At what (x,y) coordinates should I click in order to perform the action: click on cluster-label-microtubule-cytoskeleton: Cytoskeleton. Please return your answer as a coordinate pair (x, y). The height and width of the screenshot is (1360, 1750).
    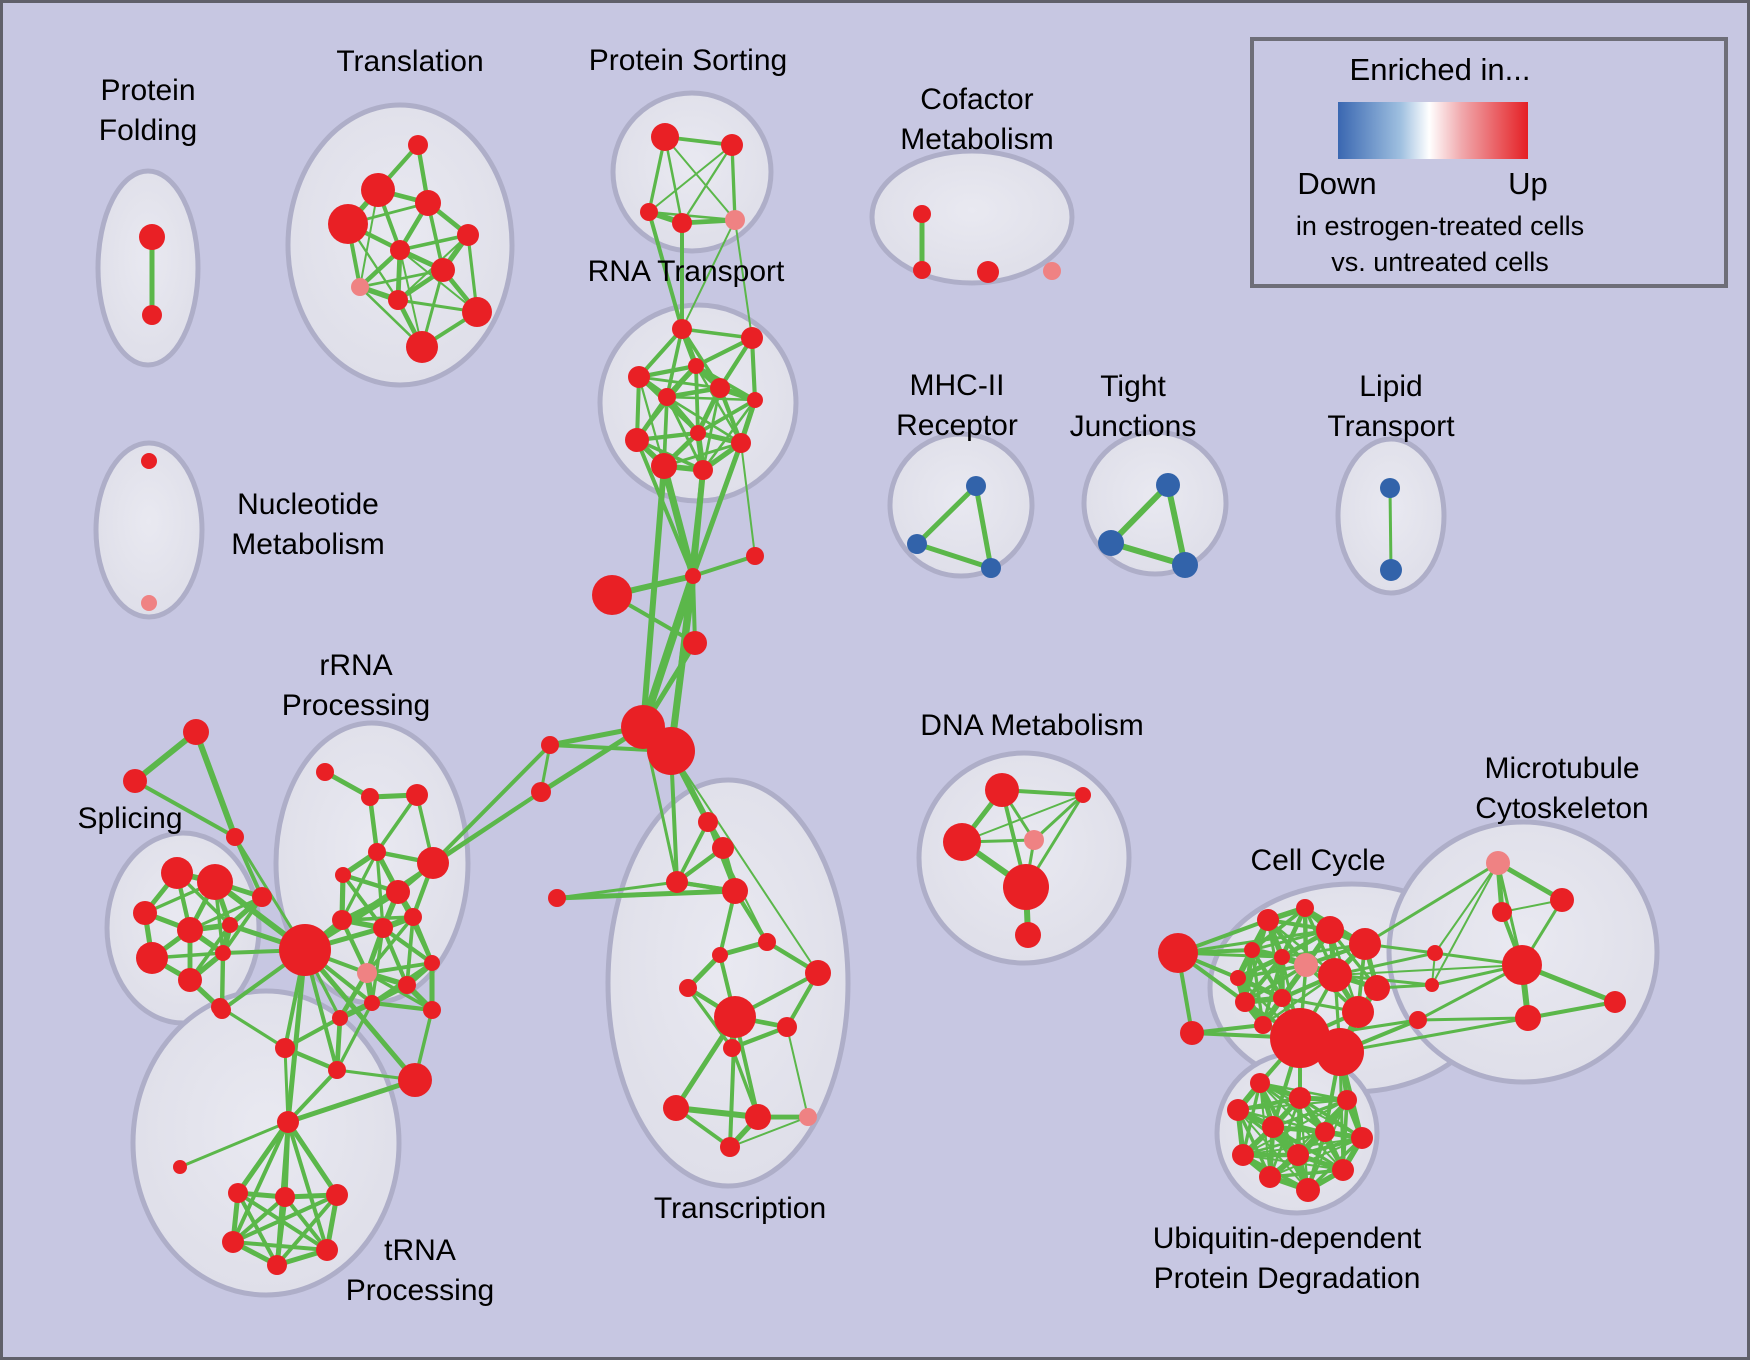
    Looking at the image, I should click on (1561, 808).